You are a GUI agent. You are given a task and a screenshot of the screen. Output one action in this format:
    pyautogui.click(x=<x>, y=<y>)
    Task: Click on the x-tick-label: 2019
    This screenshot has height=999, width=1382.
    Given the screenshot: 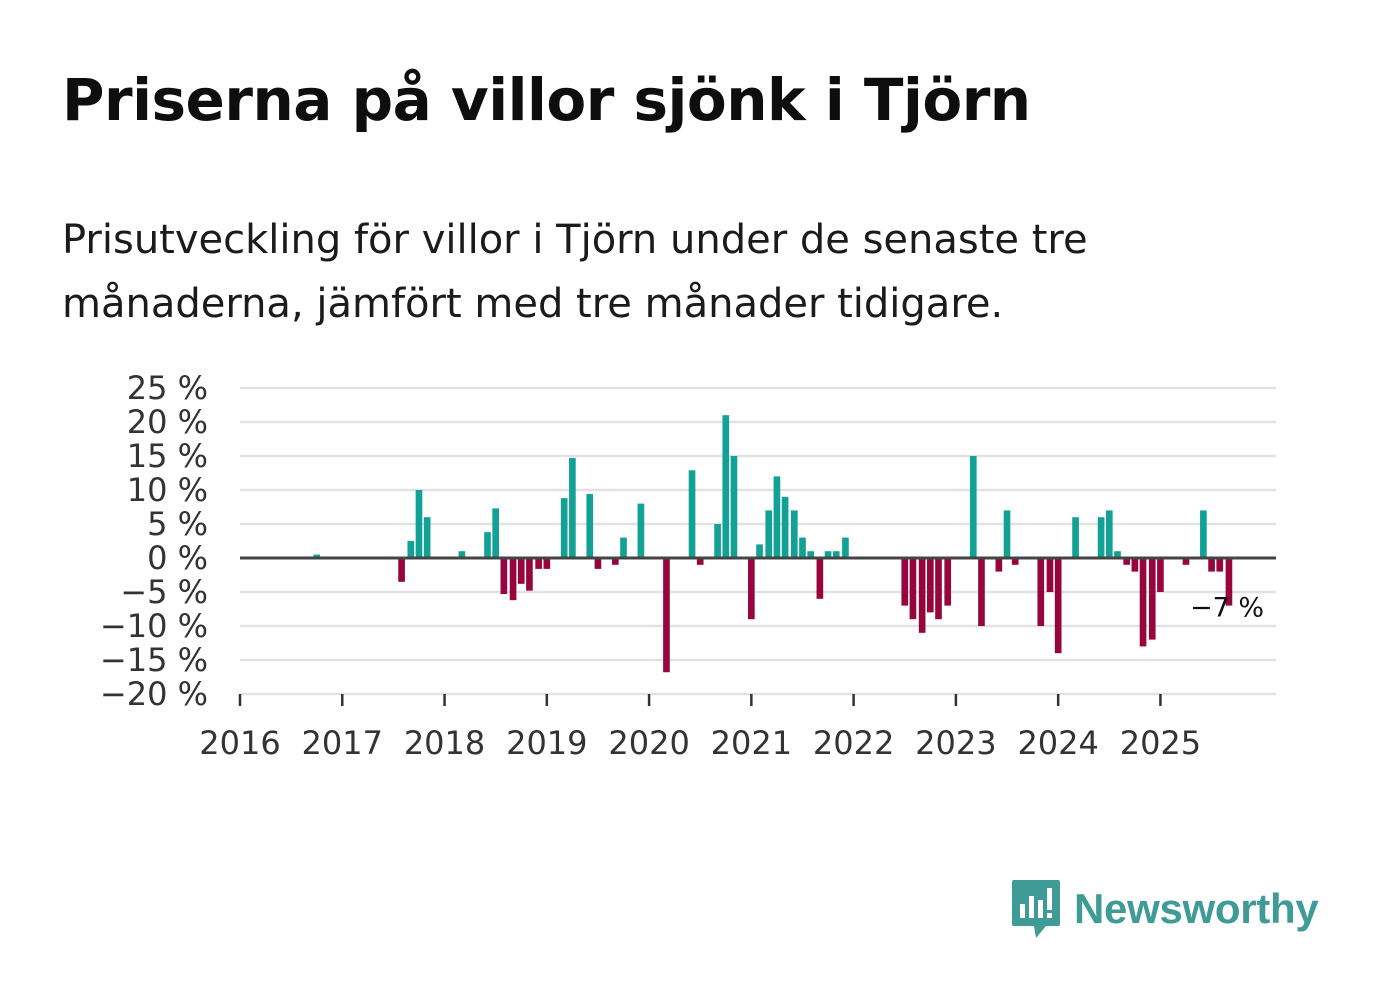 What is the action you would take?
    pyautogui.click(x=546, y=743)
    